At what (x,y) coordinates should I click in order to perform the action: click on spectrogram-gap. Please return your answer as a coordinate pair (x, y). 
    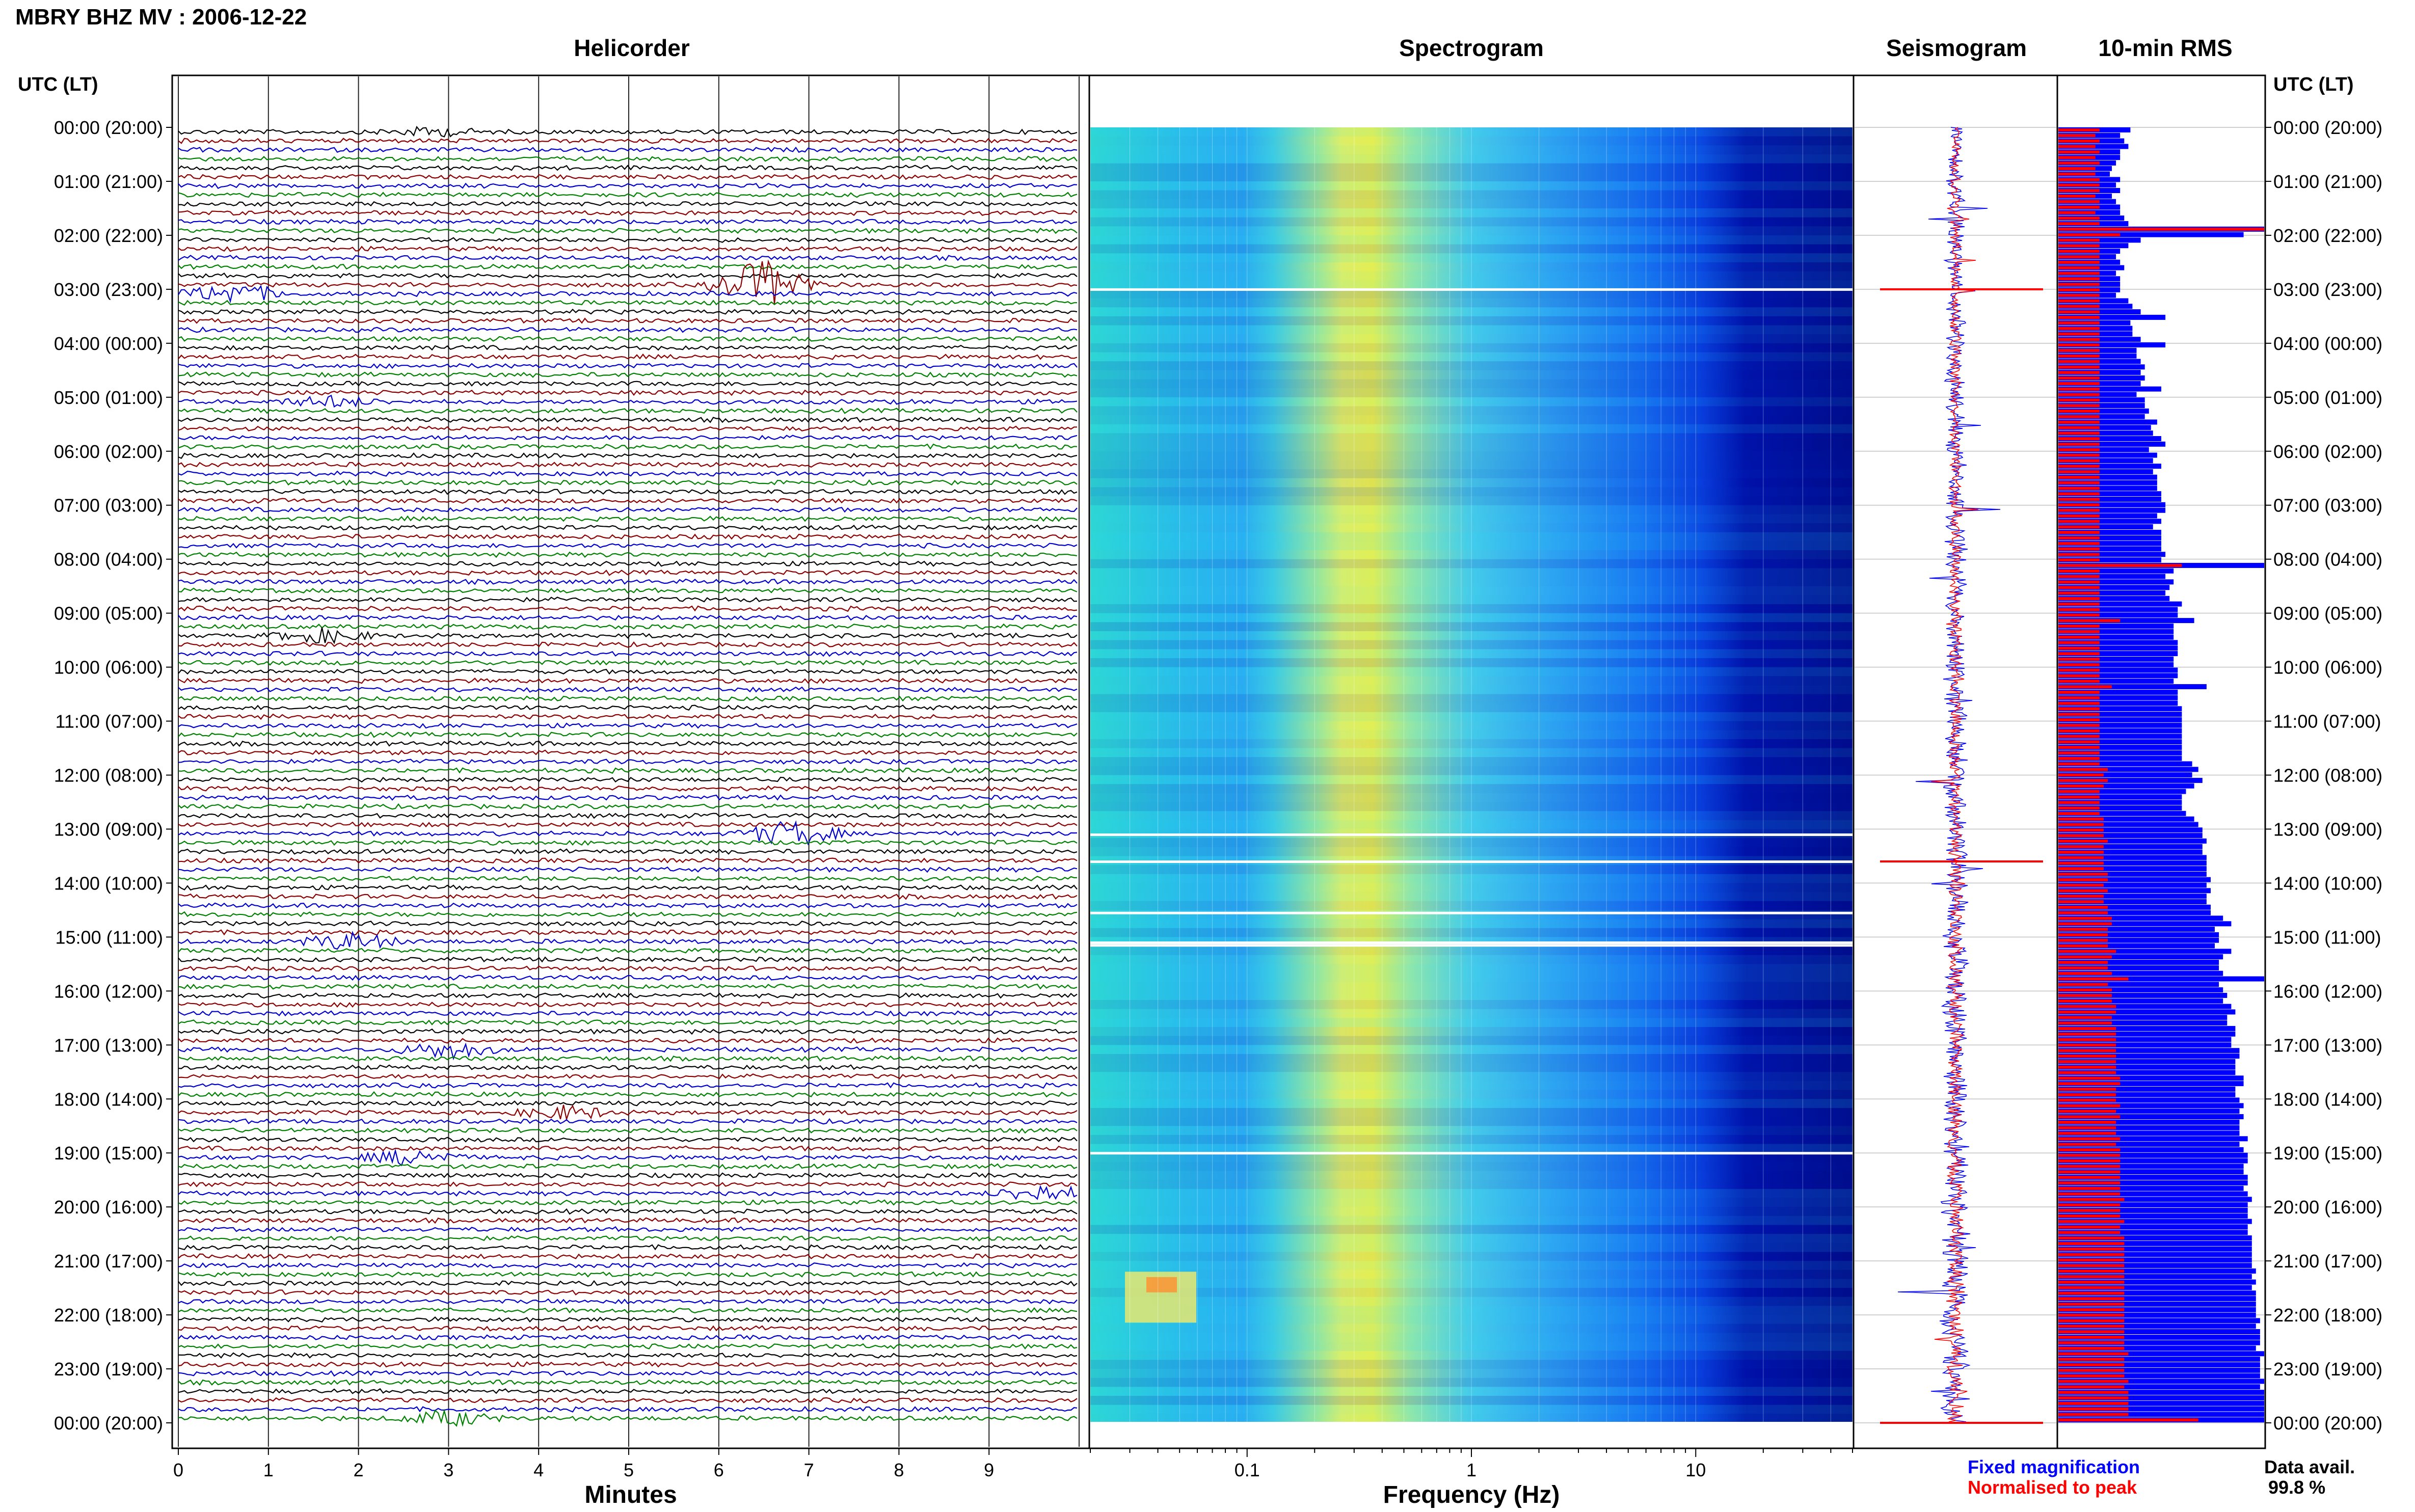
    Looking at the image, I should click on (1471, 834).